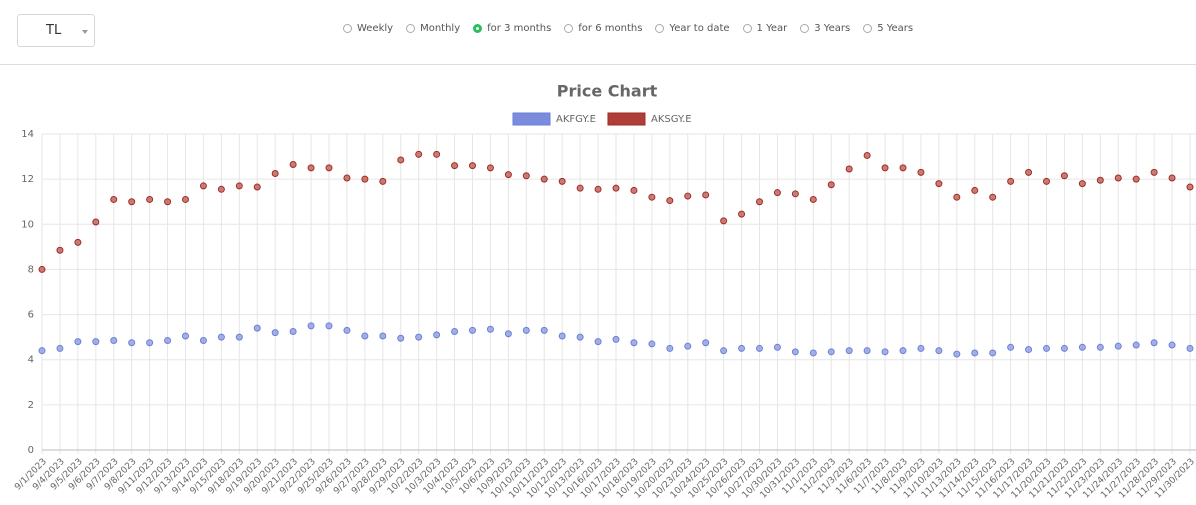 The height and width of the screenshot is (505, 1196). Describe the element at coordinates (692, 28) in the screenshot. I see `period-option: Year to date` at that location.